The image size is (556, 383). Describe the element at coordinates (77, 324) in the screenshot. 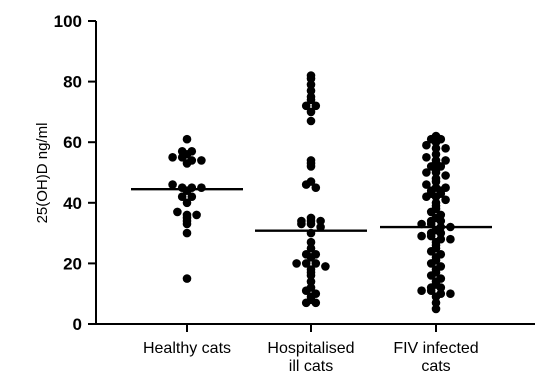

I see `y-tick-label: 0` at that location.